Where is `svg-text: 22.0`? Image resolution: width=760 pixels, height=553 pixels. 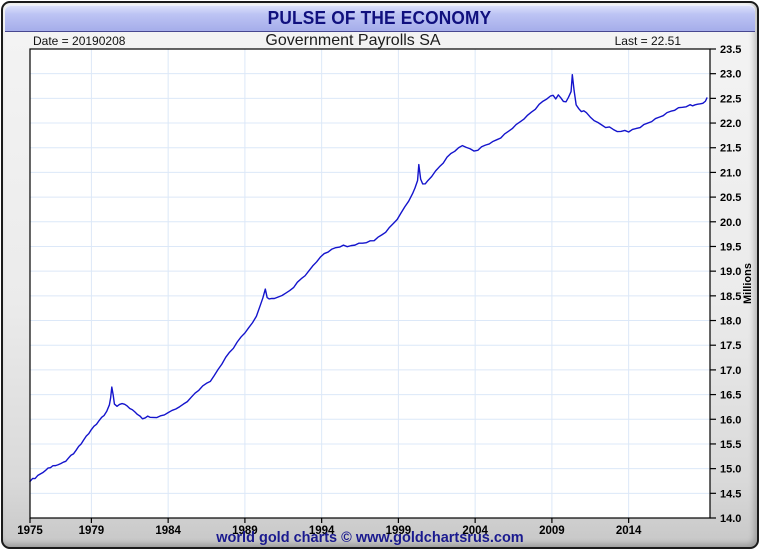
svg-text: 22.0 is located at coordinates (730, 124).